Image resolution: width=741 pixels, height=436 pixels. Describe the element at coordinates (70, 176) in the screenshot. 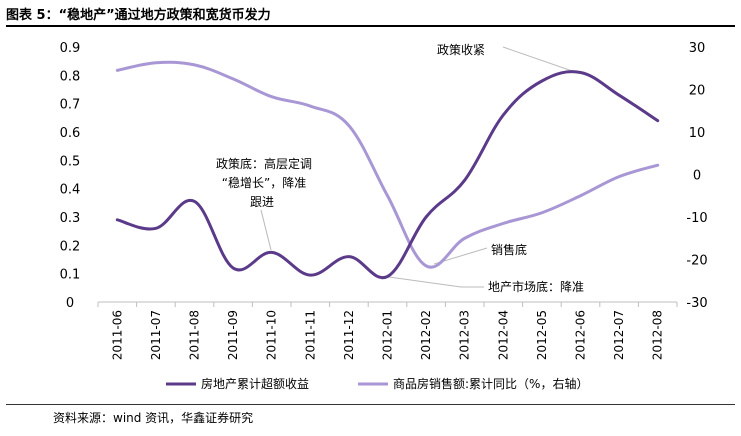

I see `left-axis: 0 0.1 0.2 0.3 0.4 0.5 0.6 0.7 0.8 0.9` at that location.